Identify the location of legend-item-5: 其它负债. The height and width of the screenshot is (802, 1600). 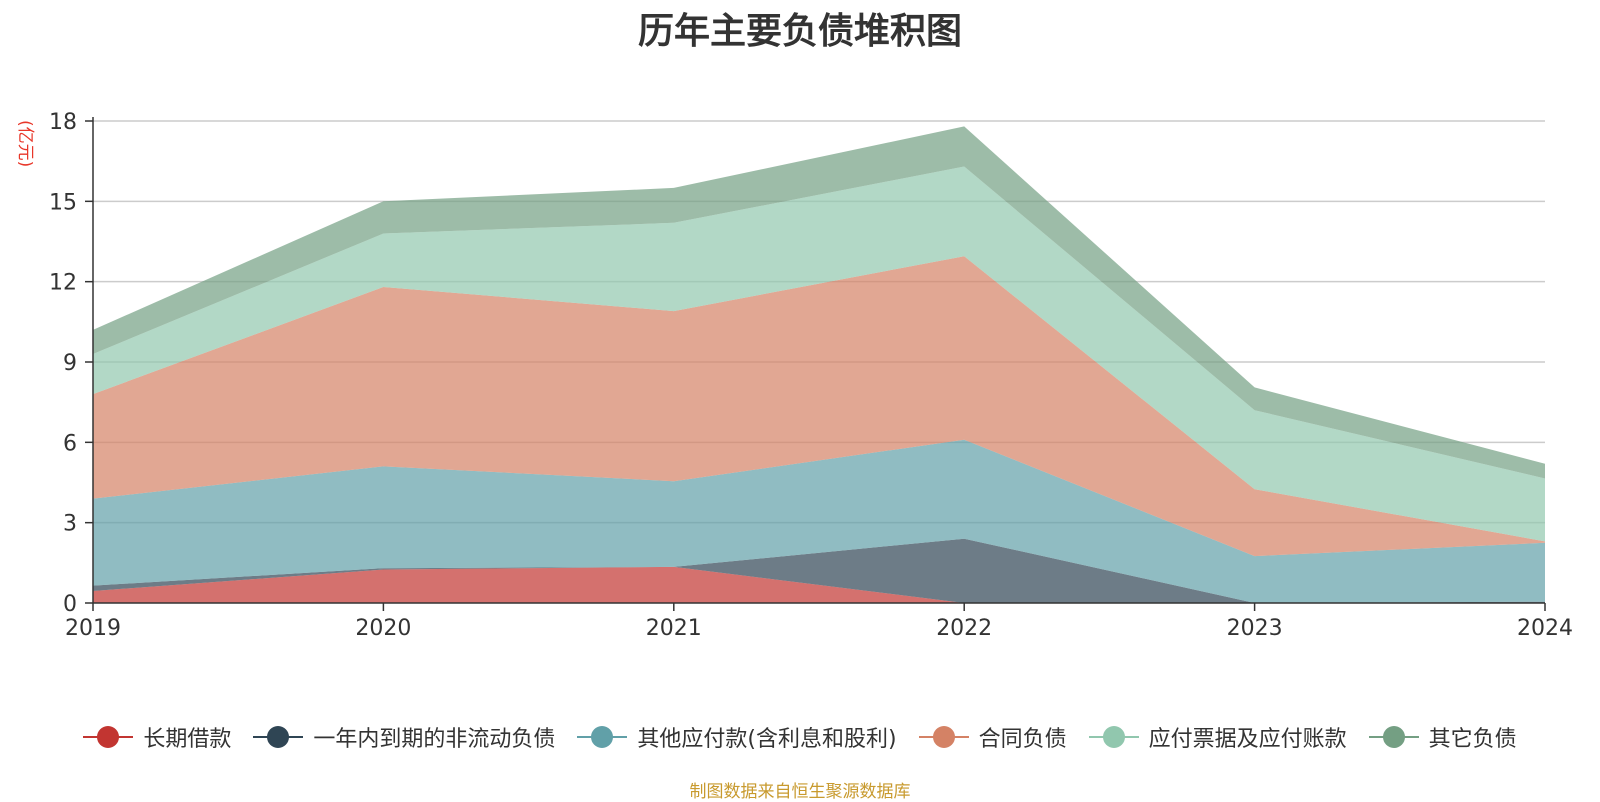
(1442, 737).